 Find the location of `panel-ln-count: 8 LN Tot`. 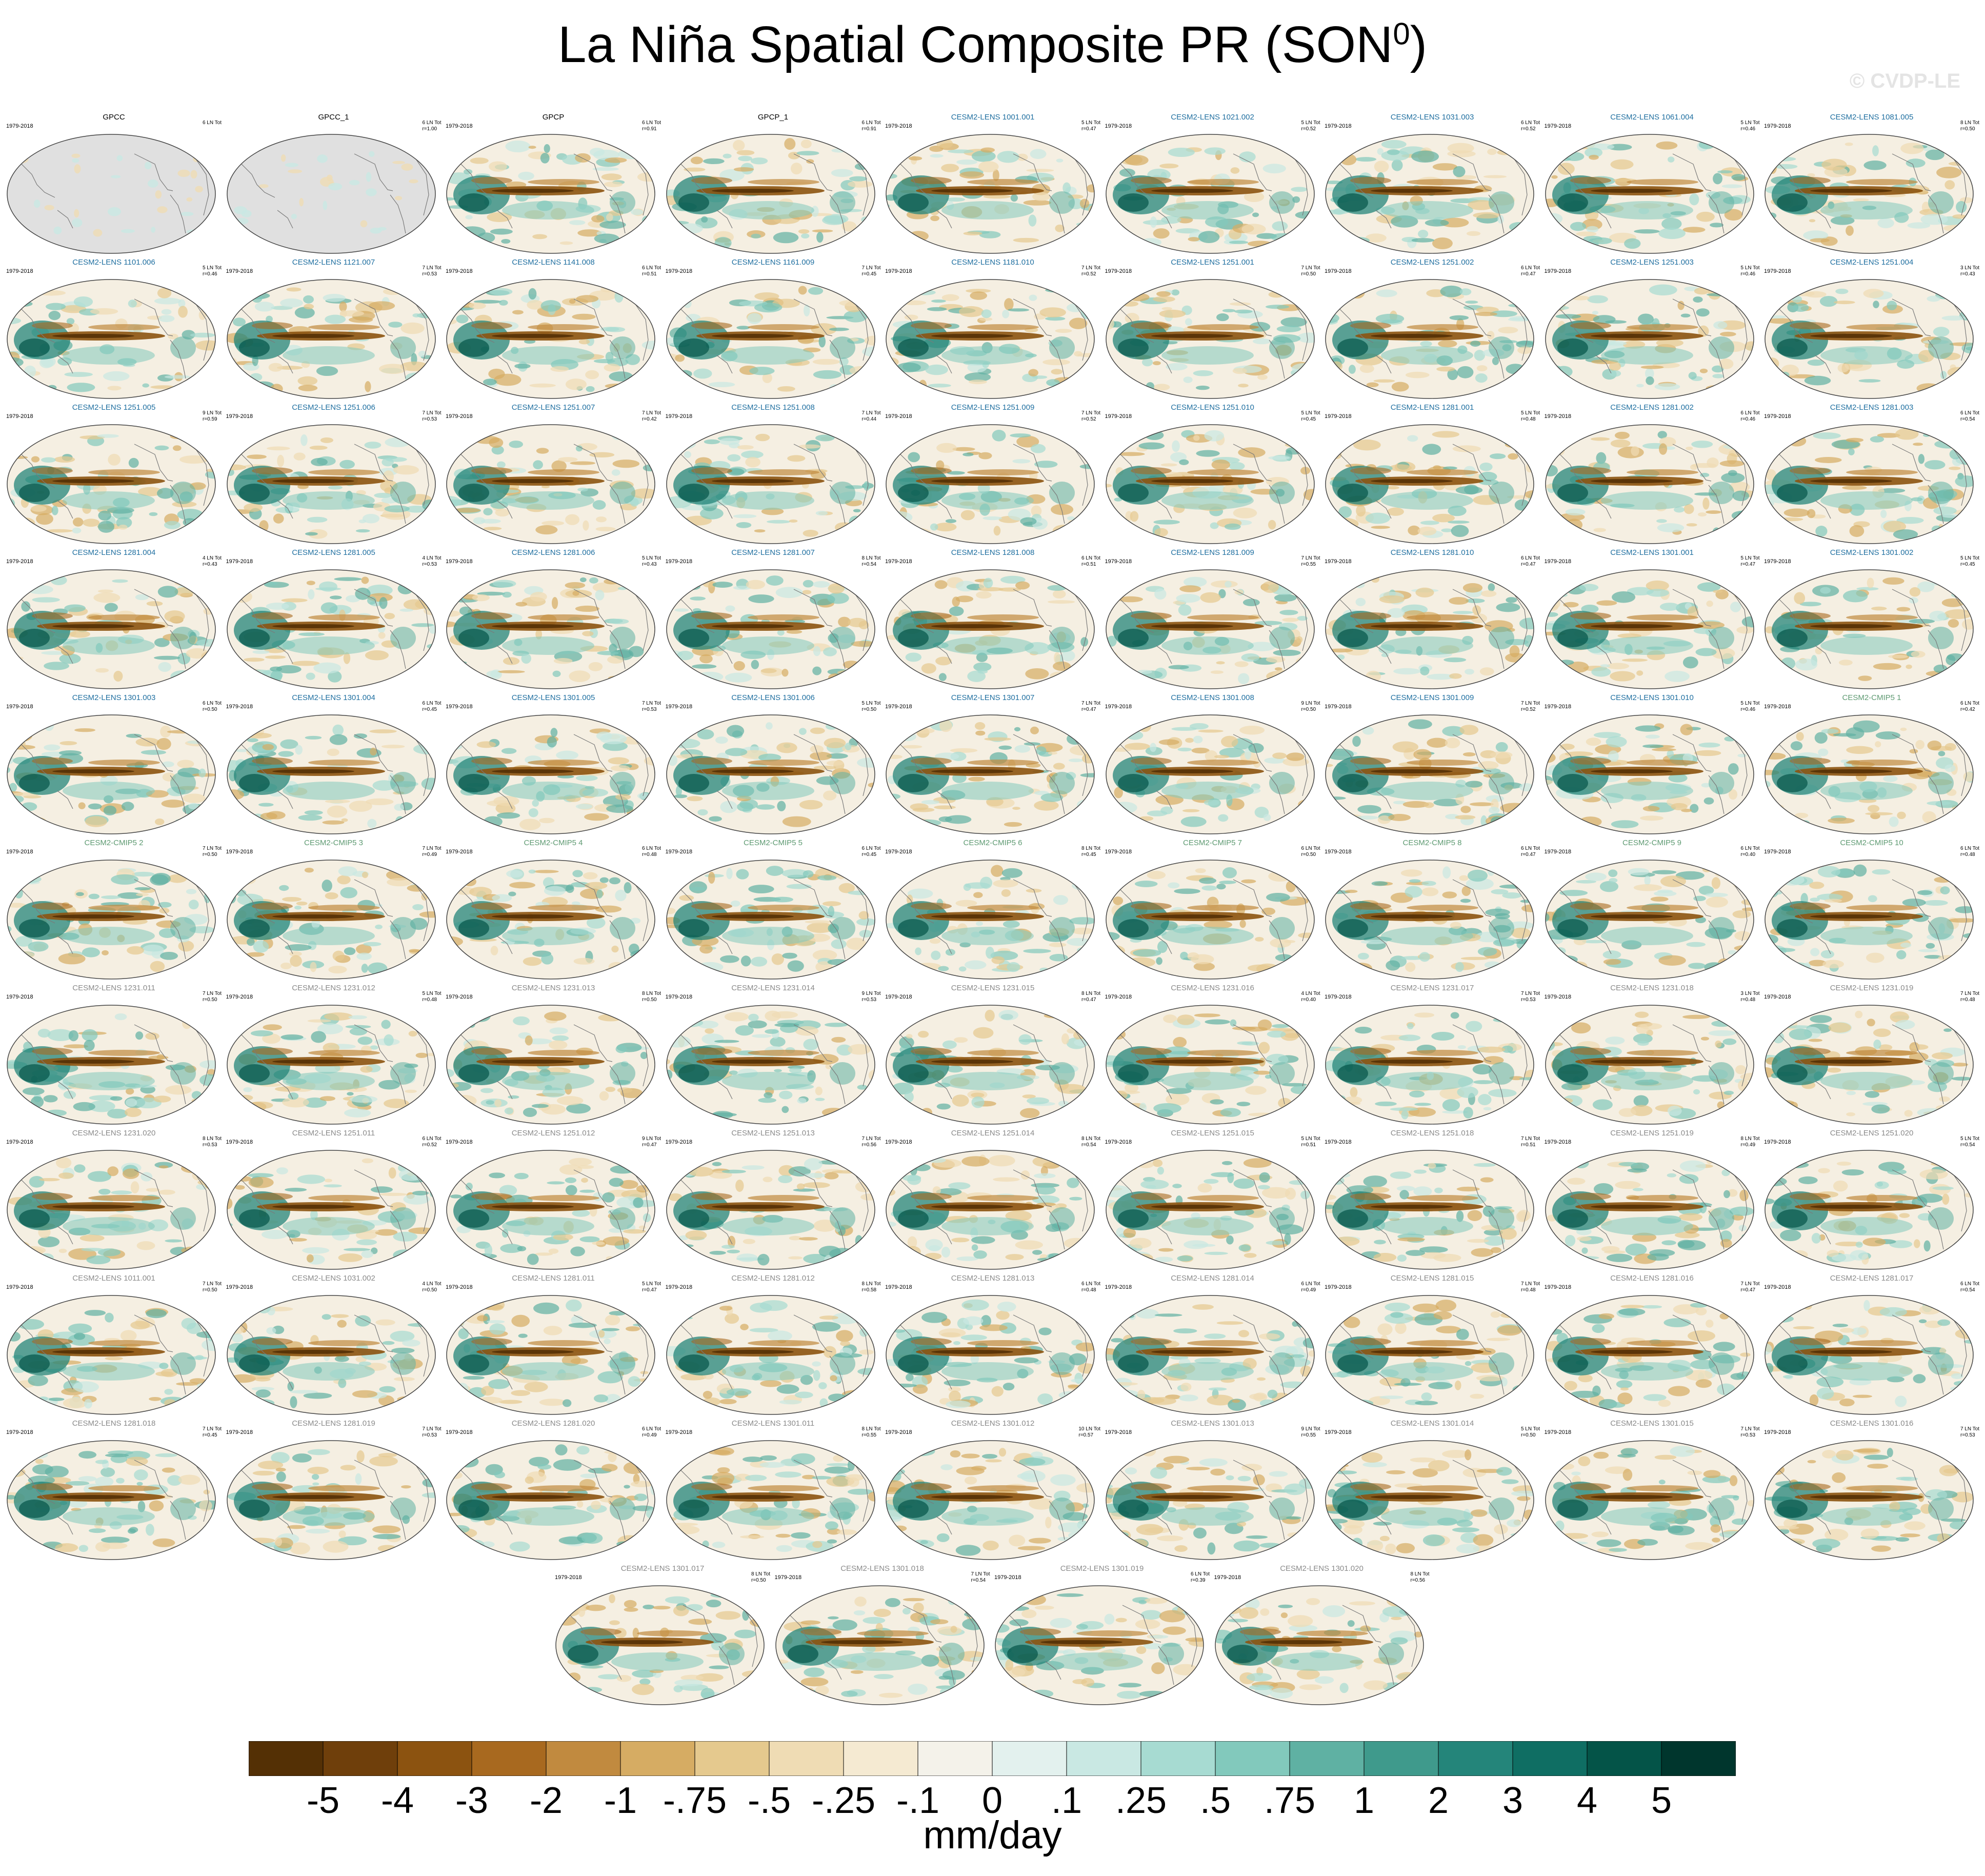

panel-ln-count: 8 LN Tot is located at coordinates (871, 1429).